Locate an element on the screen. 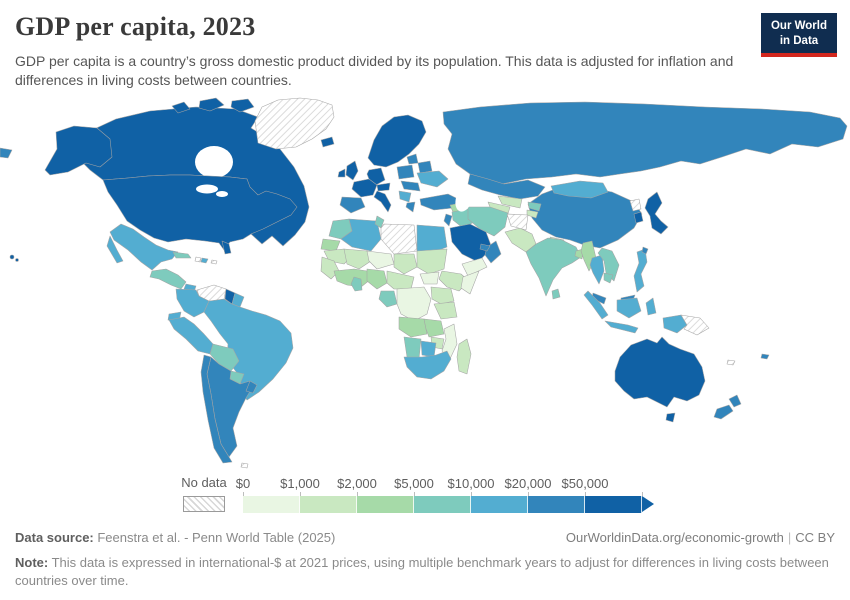 The width and height of the screenshot is (850, 600). region-alaska is located at coordinates (78, 150).